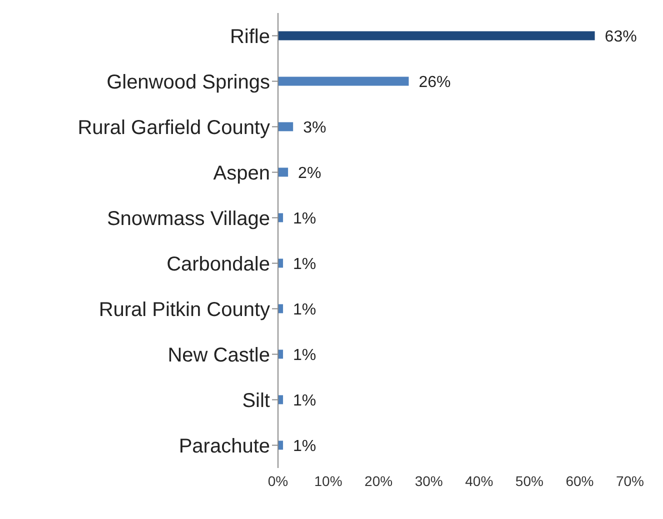 The width and height of the screenshot is (663, 519). Describe the element at coordinates (620, 37) in the screenshot. I see `data-label: 63%` at that location.